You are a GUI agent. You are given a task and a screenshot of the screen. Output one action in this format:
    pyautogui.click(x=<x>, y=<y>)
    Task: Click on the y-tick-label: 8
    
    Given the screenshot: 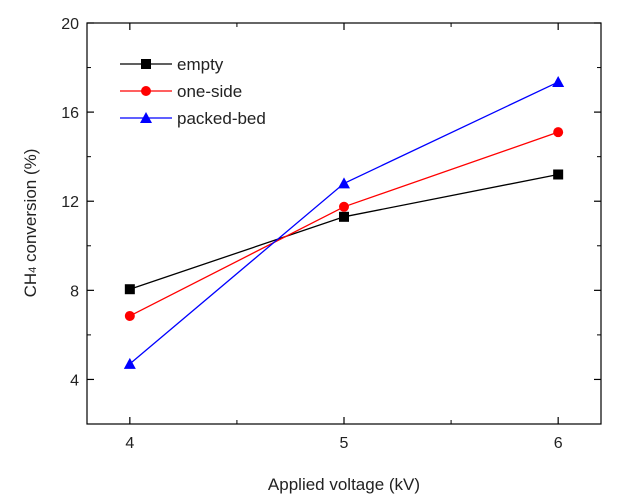 What is the action you would take?
    pyautogui.click(x=74, y=291)
    